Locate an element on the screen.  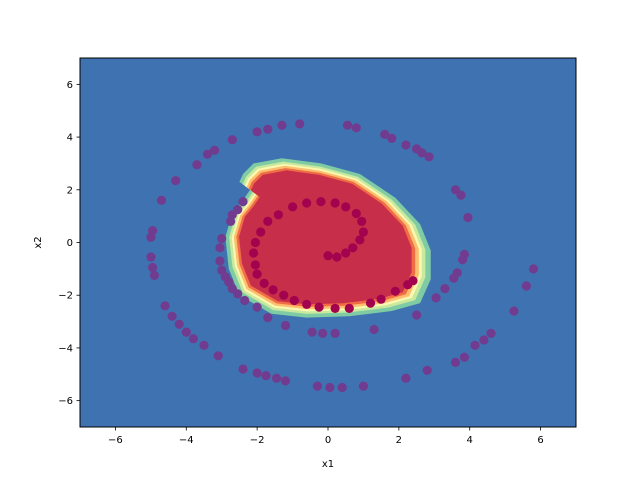
y-tick-label: 4 is located at coordinates (70, 138).